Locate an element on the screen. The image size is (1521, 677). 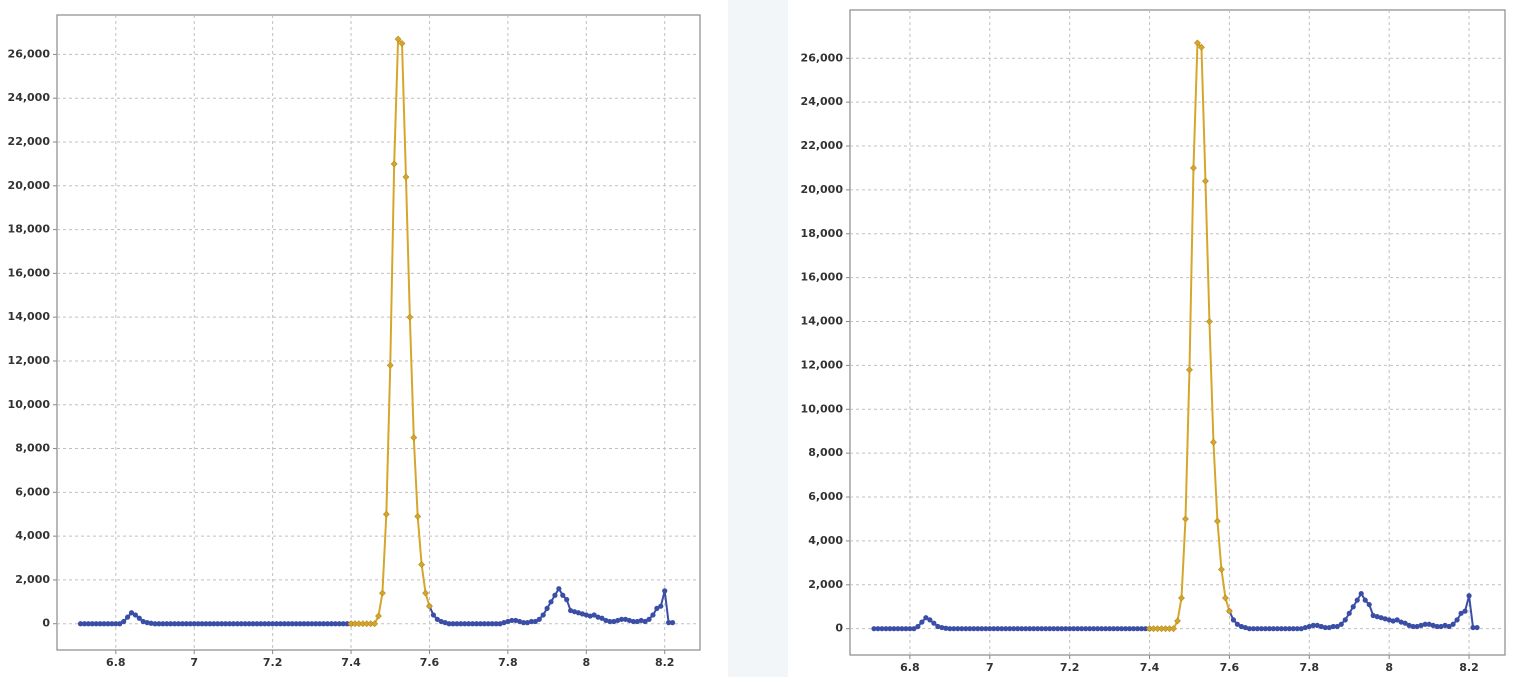
y-tick-label: 4,000 is located at coordinates (32, 535).